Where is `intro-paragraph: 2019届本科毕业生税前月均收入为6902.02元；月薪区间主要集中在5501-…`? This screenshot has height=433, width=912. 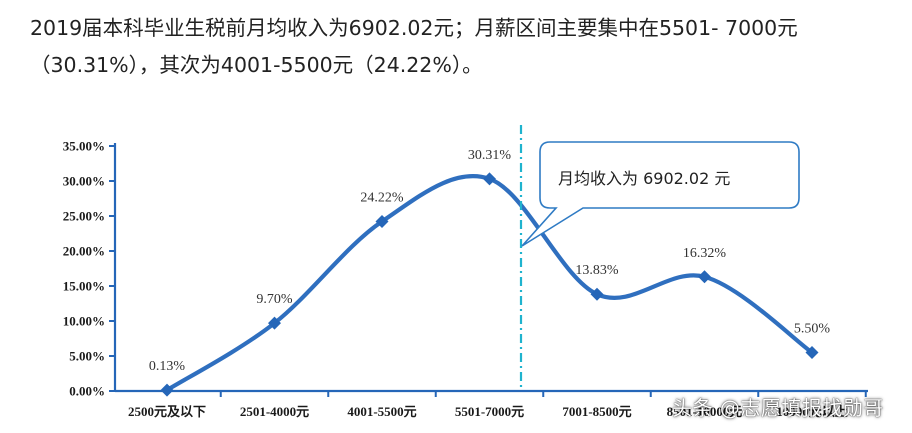 intro-paragraph: 2019届本科毕业生税前月均收入为6902.02元；月薪区间主要集中在5501-… is located at coordinates (414, 46).